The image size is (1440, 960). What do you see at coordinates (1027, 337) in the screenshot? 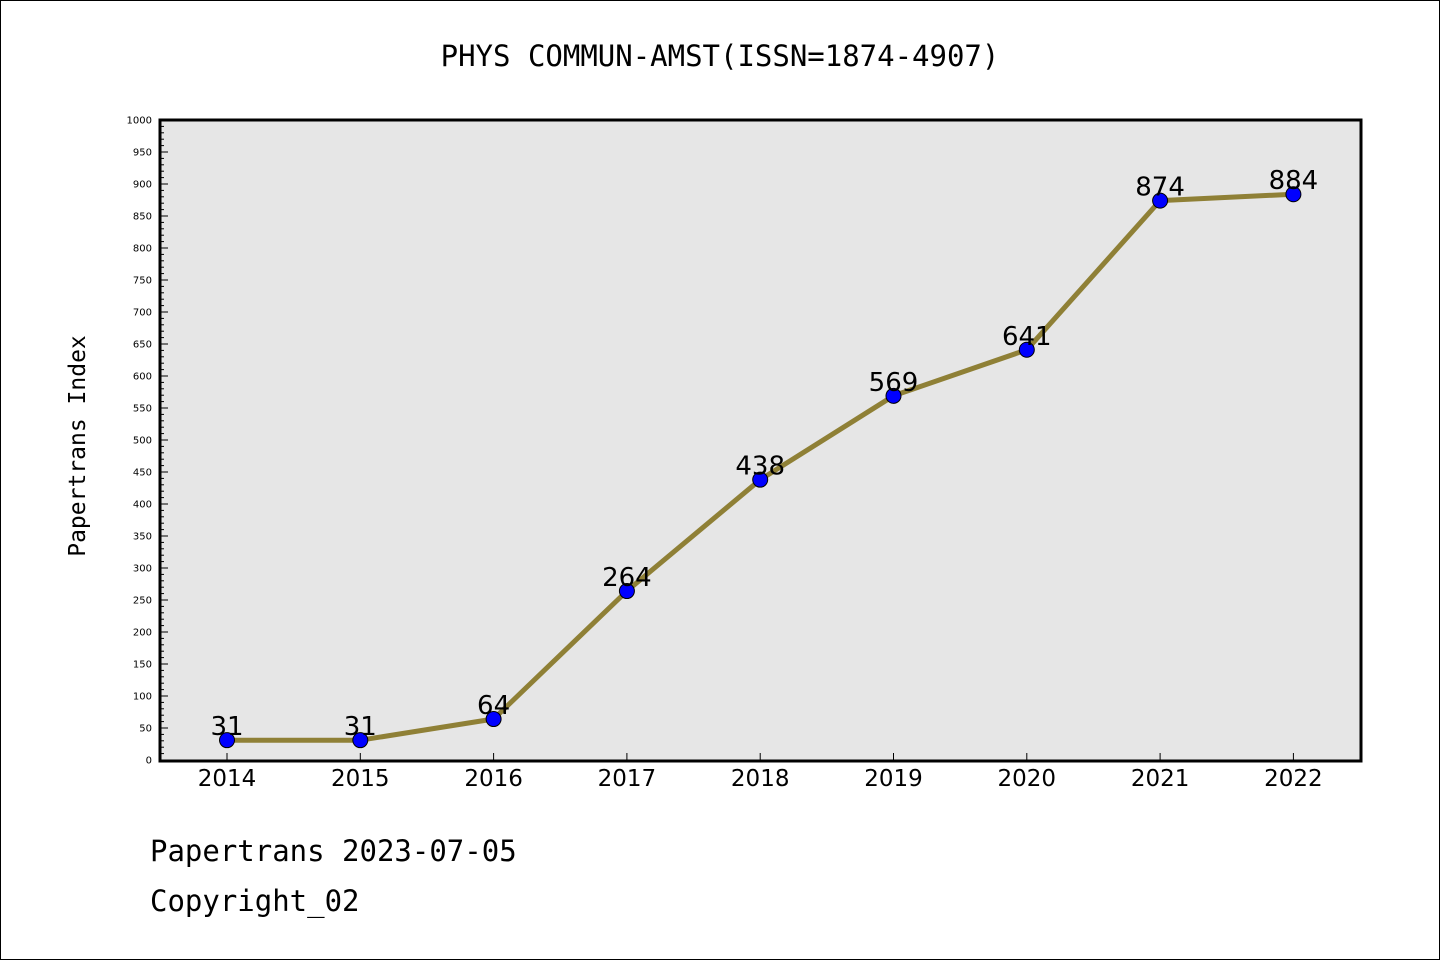
I see `data-label: 641` at bounding box center [1027, 337].